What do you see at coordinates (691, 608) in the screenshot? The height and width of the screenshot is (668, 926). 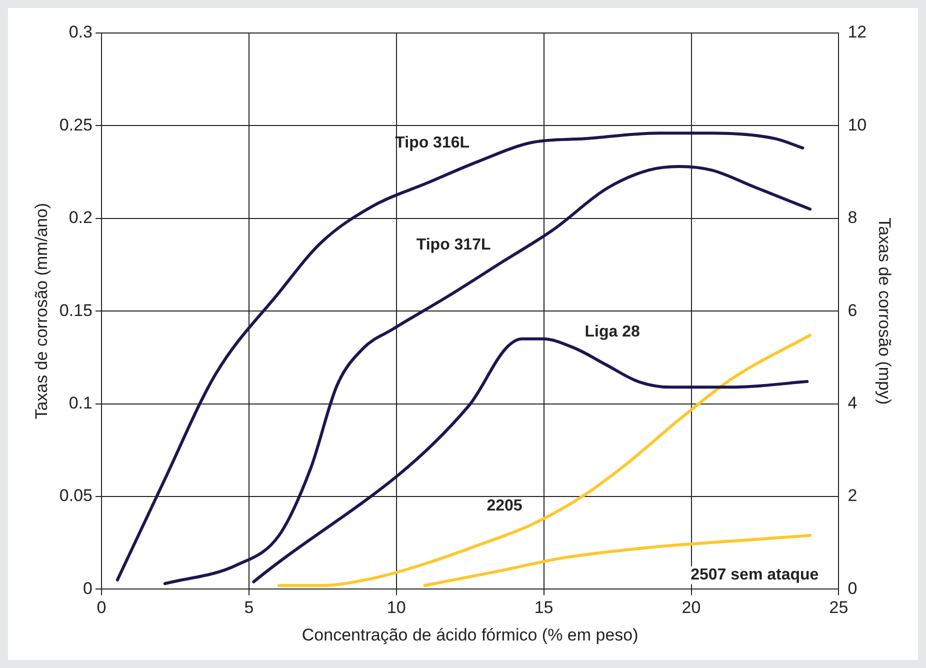 I see `x-tick-label: 20` at bounding box center [691, 608].